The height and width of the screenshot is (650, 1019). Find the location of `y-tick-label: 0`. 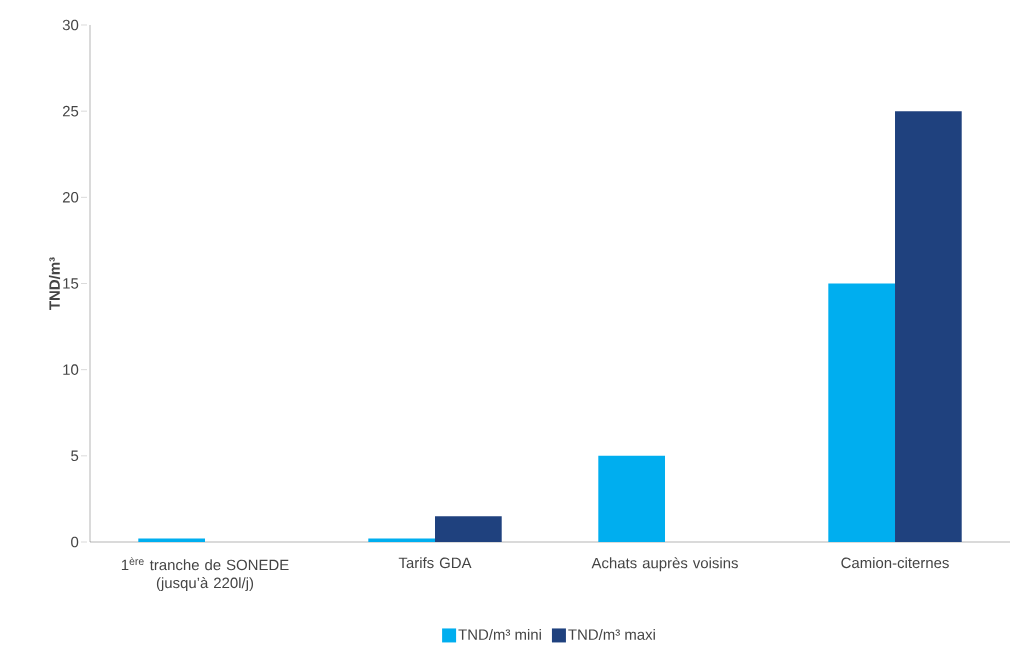

y-tick-label: 0 is located at coordinates (75, 542).